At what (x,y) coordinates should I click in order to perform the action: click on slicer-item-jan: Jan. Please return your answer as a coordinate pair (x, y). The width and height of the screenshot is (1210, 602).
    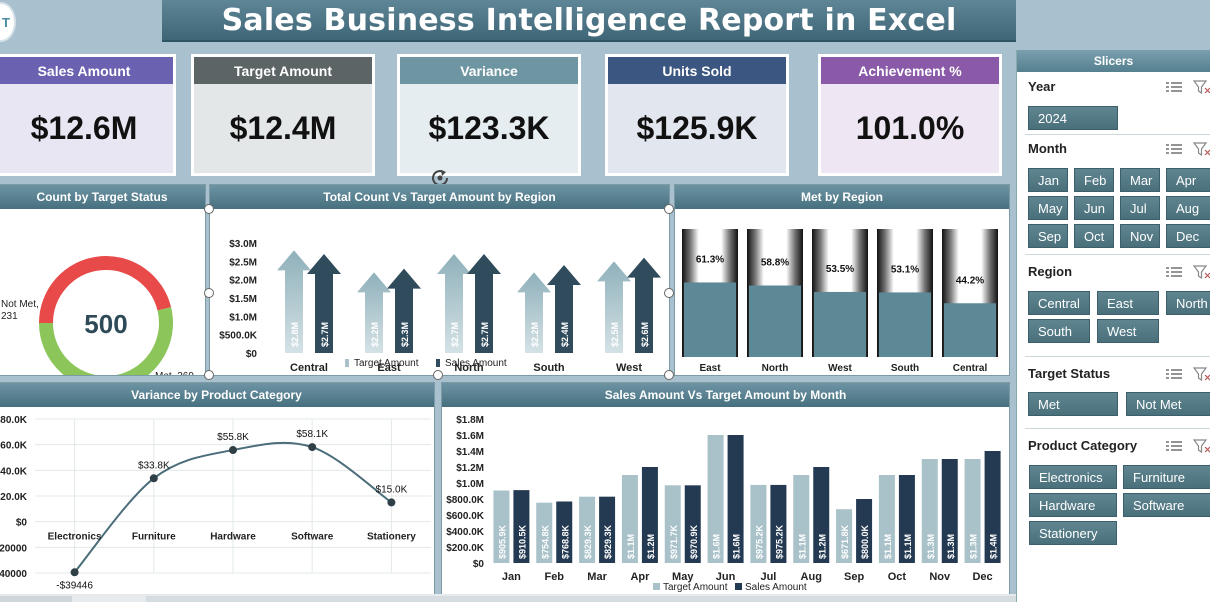
    Looking at the image, I should click on (1048, 180).